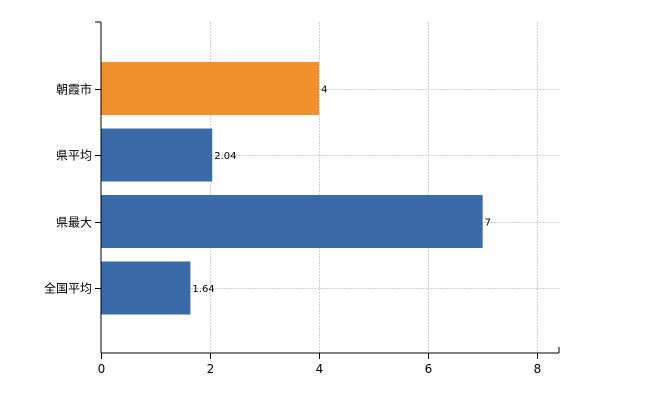  What do you see at coordinates (74, 156) in the screenshot?
I see `category-label: 県平均` at bounding box center [74, 156].